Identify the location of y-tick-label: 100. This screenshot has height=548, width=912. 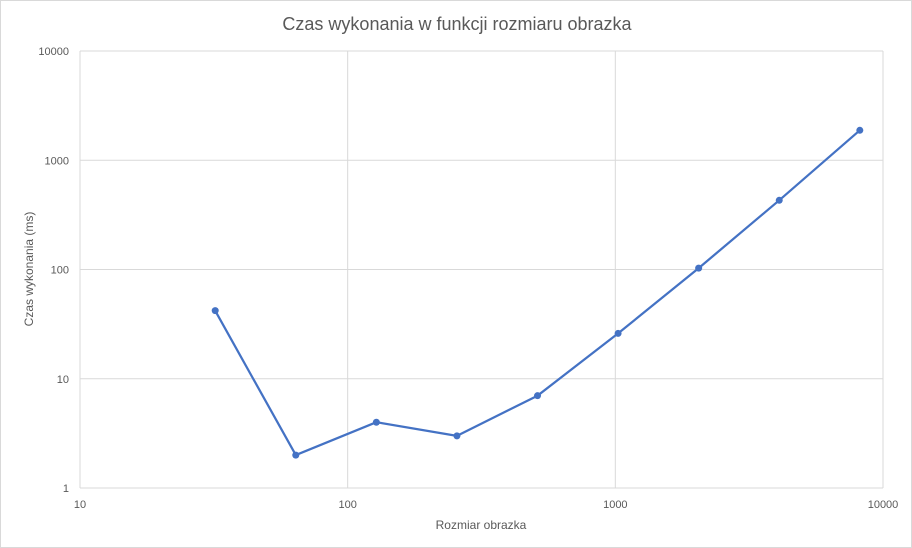
(60, 271).